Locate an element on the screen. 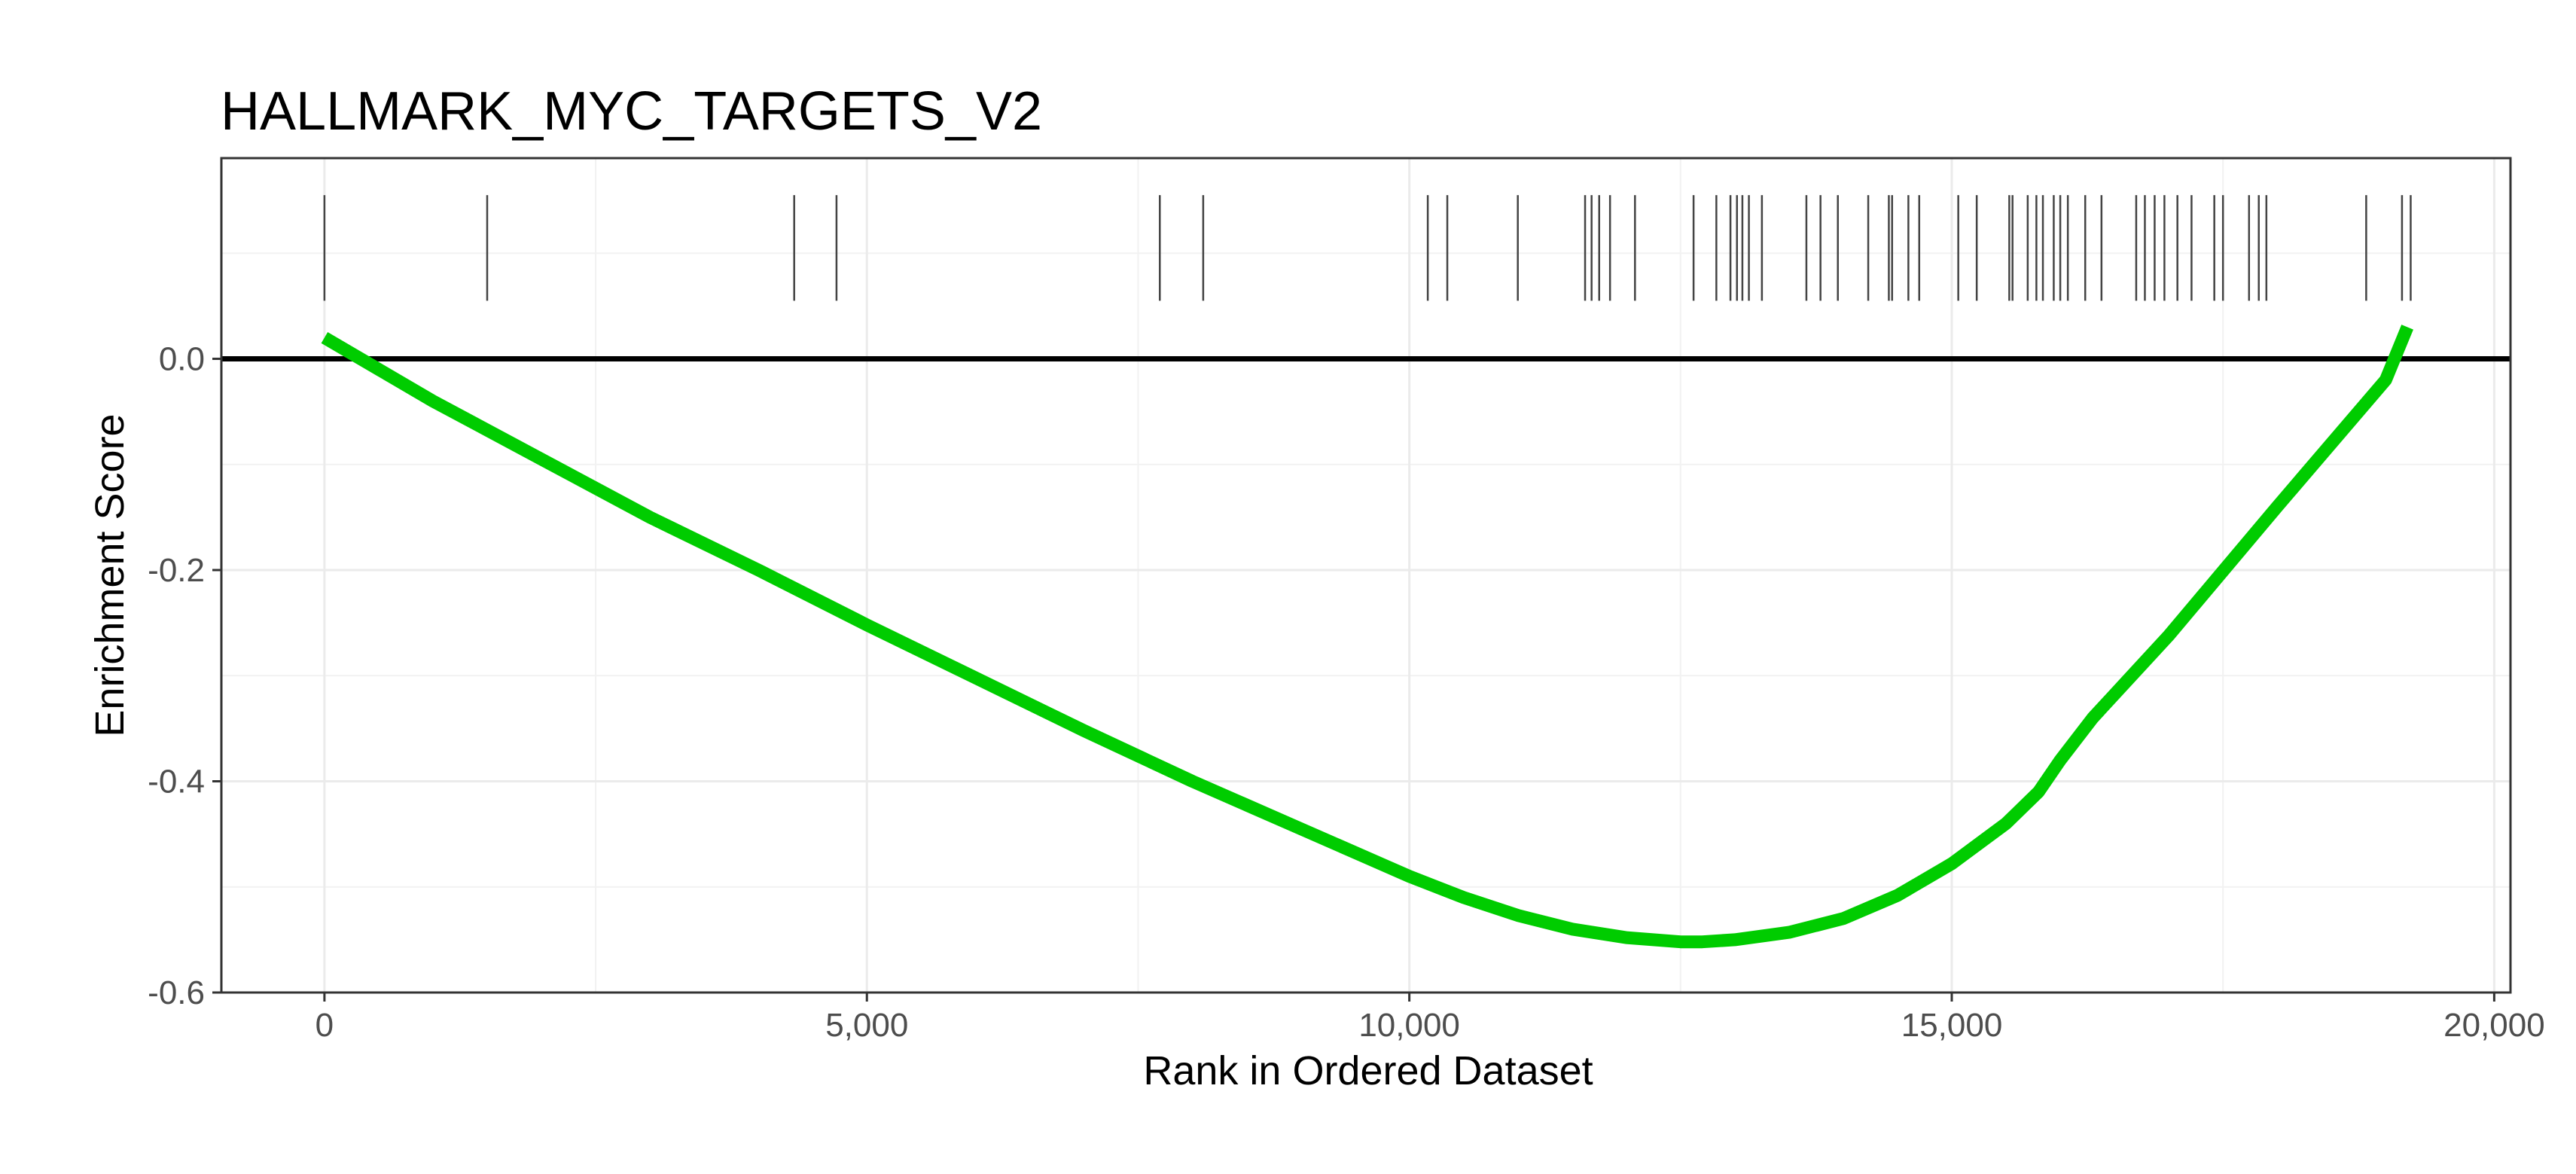 The height and width of the screenshot is (1174, 2576). y-tick-label: -0.6 is located at coordinates (176, 992).